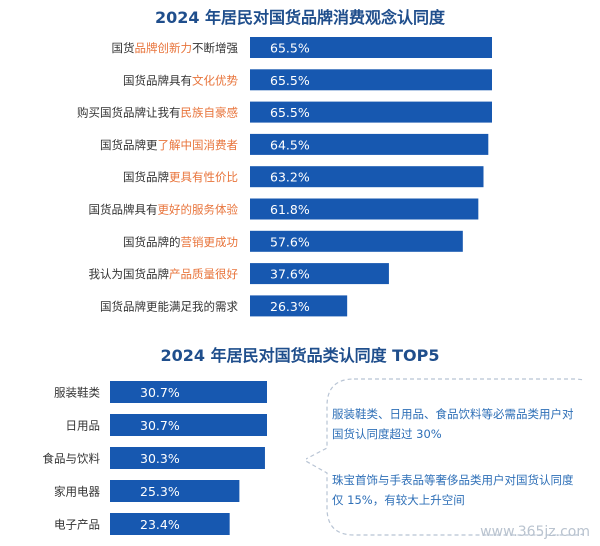 The width and height of the screenshot is (600, 546). What do you see at coordinates (169, 145) in the screenshot?
I see `chart1-category-label: 国货品牌更了解中国消费者` at bounding box center [169, 145].